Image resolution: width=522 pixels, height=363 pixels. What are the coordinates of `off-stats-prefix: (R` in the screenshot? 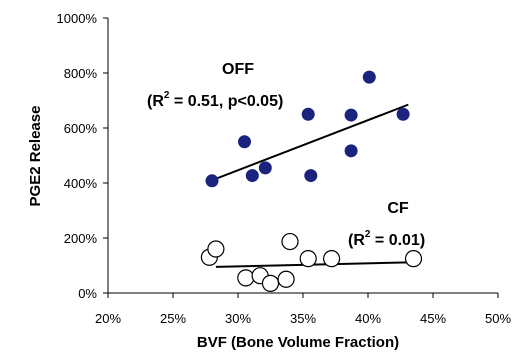 It's located at (155, 101).